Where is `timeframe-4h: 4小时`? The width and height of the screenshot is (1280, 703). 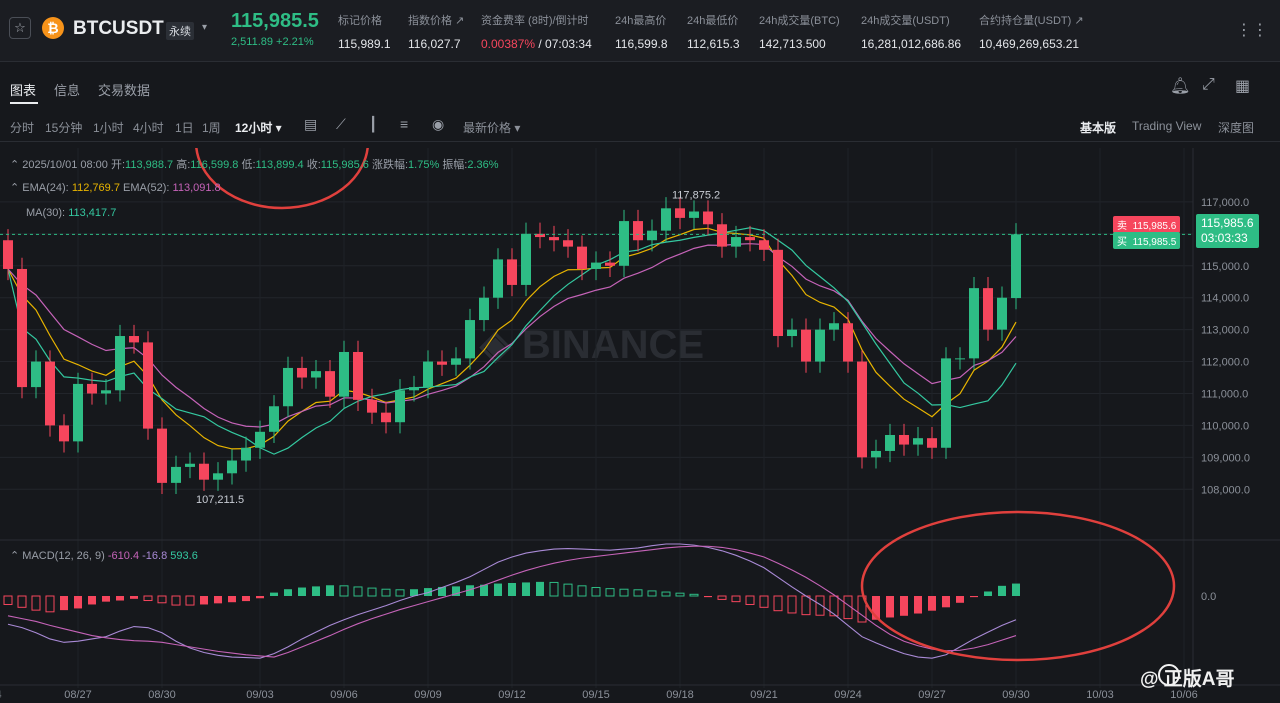
timeframe-4h: 4小时 is located at coordinates (148, 128).